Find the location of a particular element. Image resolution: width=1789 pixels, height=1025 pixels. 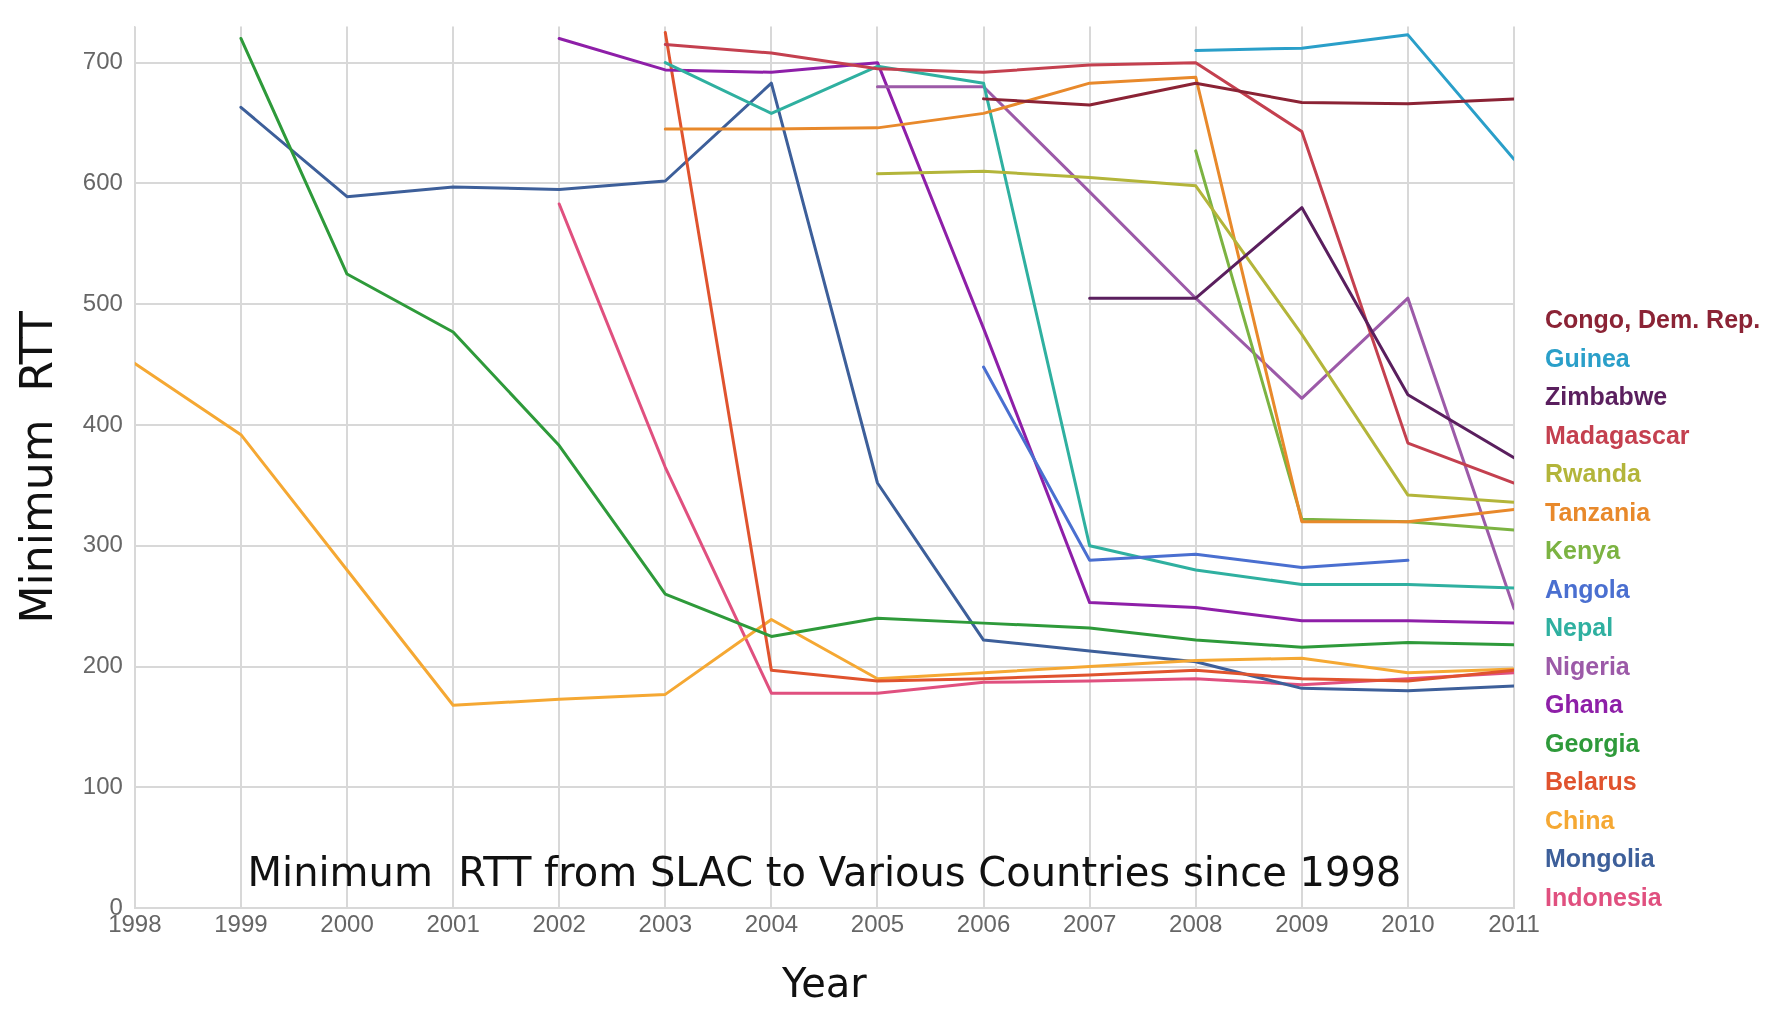

series-label: Madagascar is located at coordinates (1618, 435).